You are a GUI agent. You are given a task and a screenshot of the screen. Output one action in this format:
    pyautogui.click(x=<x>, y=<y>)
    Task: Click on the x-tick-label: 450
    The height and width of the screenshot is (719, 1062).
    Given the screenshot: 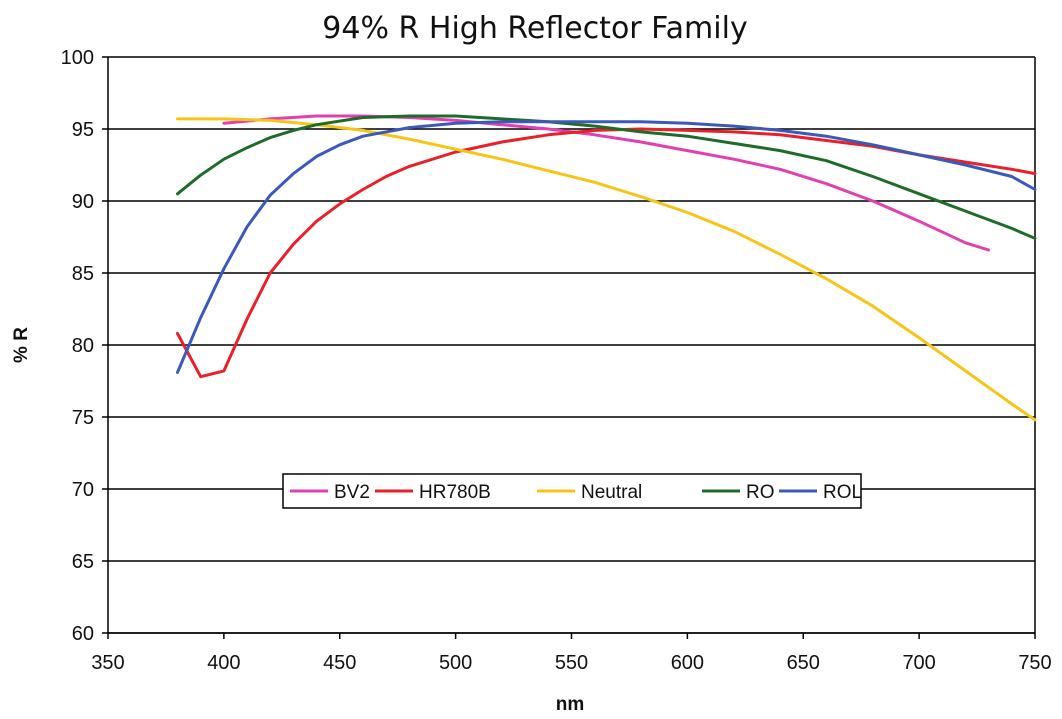 What is the action you would take?
    pyautogui.click(x=339, y=663)
    